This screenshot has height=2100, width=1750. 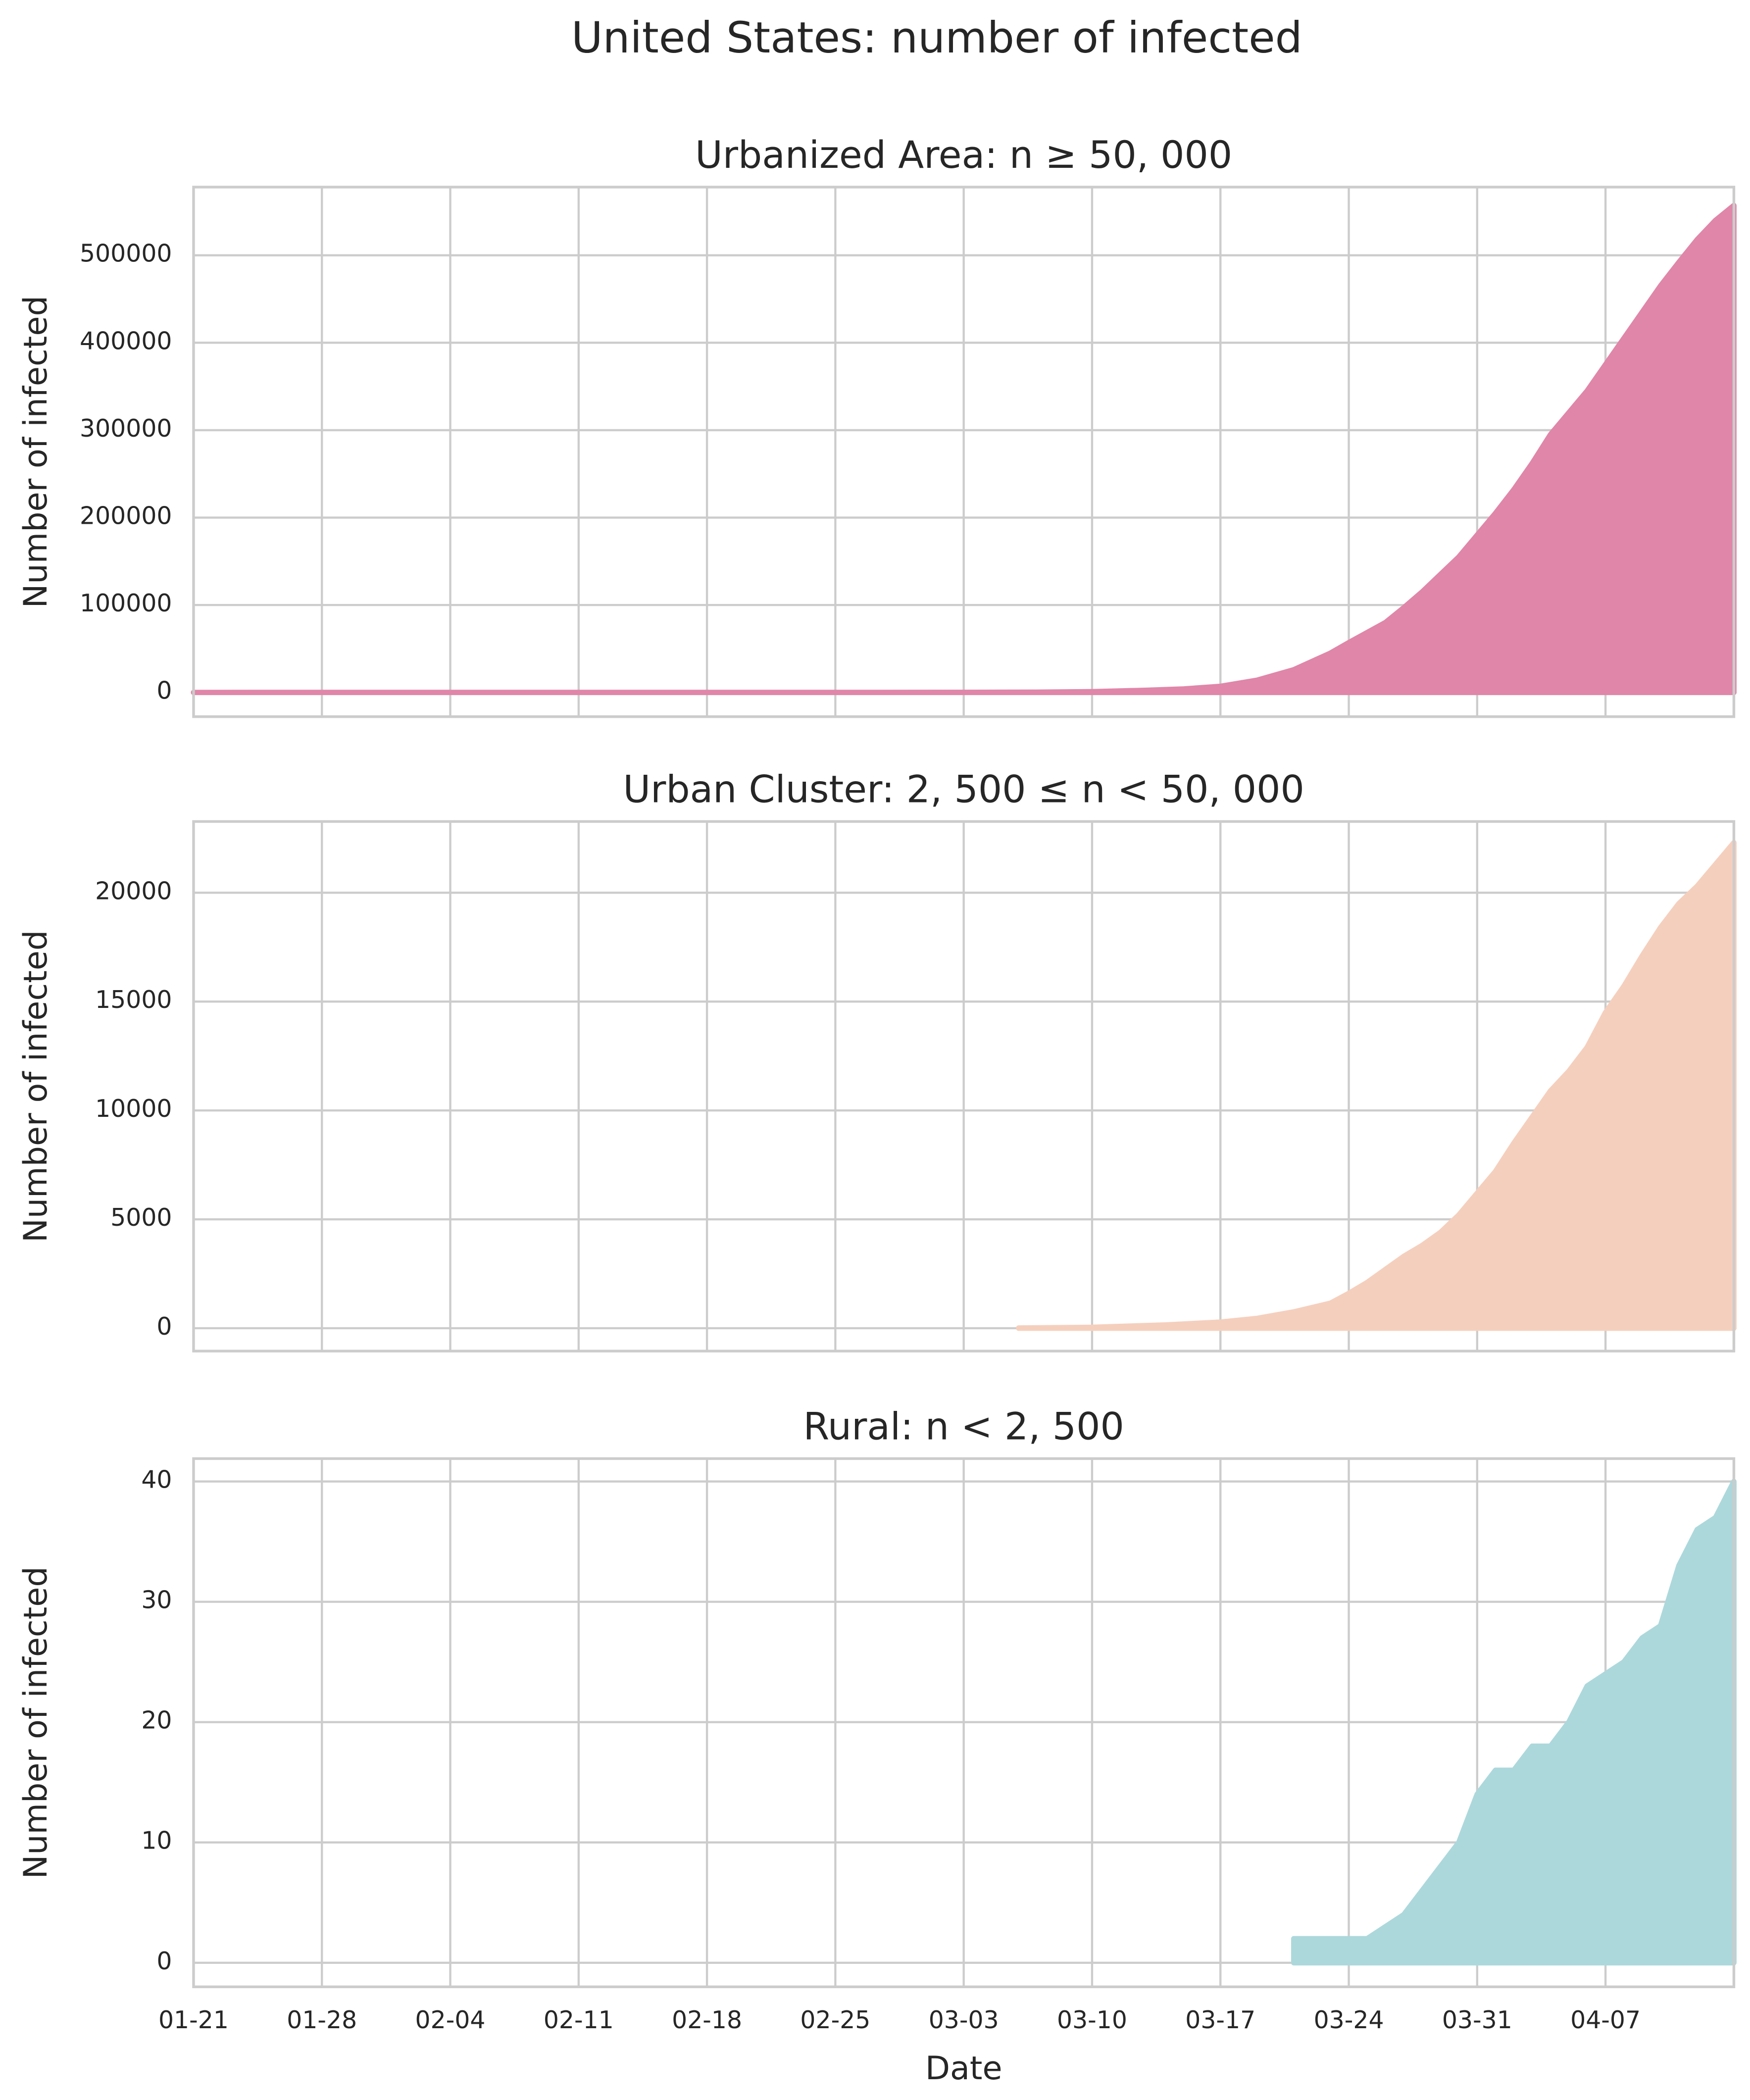 I want to click on x-tick-label: 03-03, so click(x=964, y=2020).